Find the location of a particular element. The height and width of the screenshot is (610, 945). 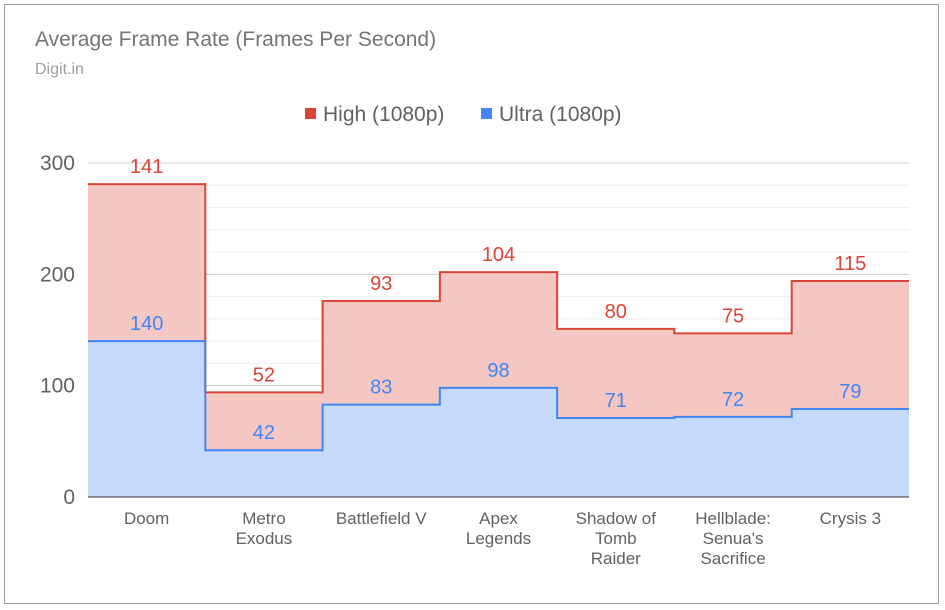

high-data-label: 52 is located at coordinates (264, 375).